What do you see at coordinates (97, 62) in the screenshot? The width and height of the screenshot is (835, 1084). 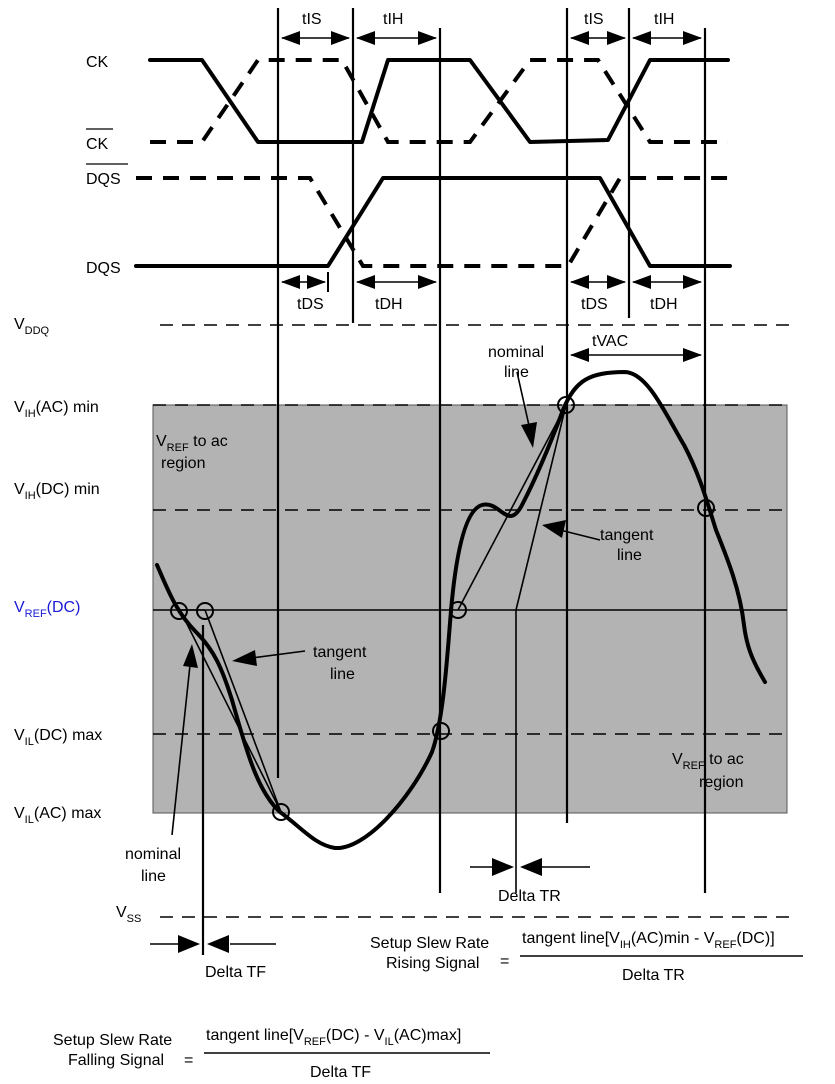 I see `label-ck: CK` at bounding box center [97, 62].